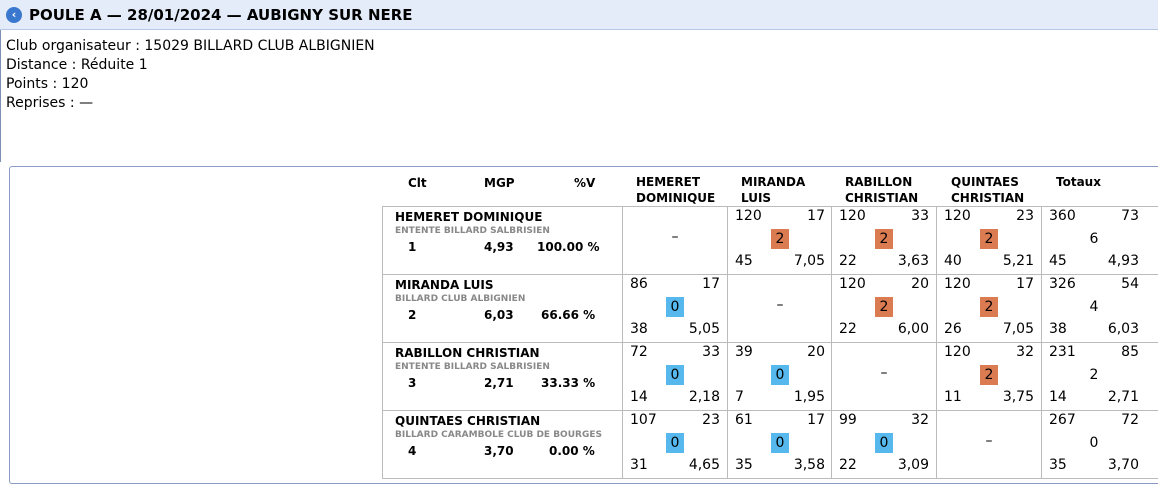  Describe the element at coordinates (568, 383) in the screenshot. I see `player-win-pct: 33.33 %` at that location.